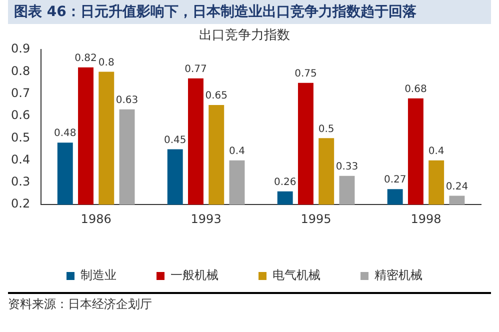 This screenshot has height=332, width=499. What do you see at coordinates (65, 134) in the screenshot?
I see `data-label: 0.48` at bounding box center [65, 134].